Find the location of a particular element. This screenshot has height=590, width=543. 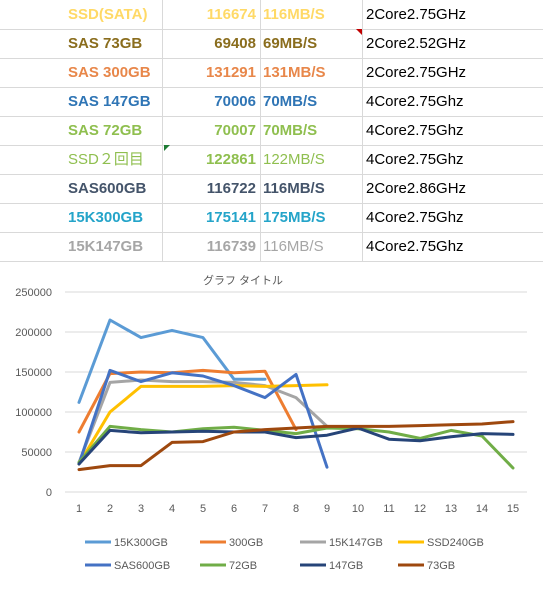

series-line-15k147gb is located at coordinates (203, 421).